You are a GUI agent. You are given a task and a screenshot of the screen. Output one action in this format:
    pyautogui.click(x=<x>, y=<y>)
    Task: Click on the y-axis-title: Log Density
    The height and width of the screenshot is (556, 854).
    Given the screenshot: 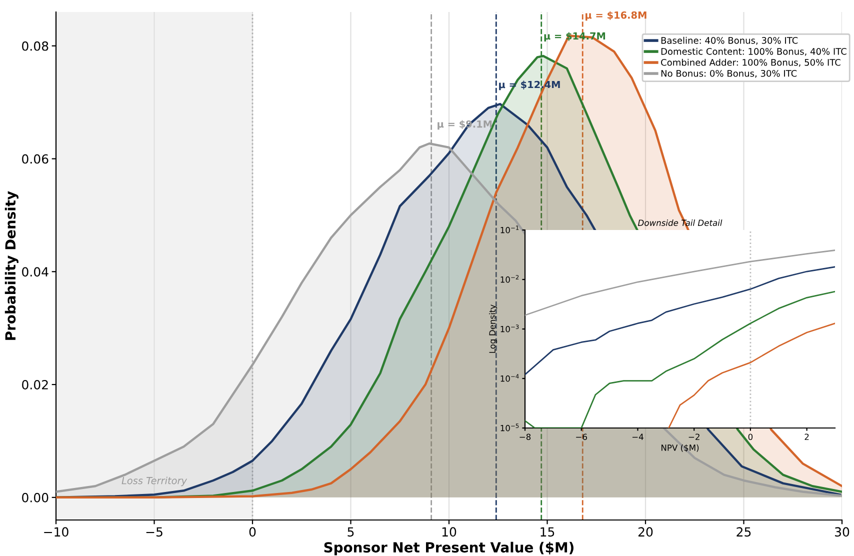 What is the action you would take?
    pyautogui.click(x=493, y=328)
    